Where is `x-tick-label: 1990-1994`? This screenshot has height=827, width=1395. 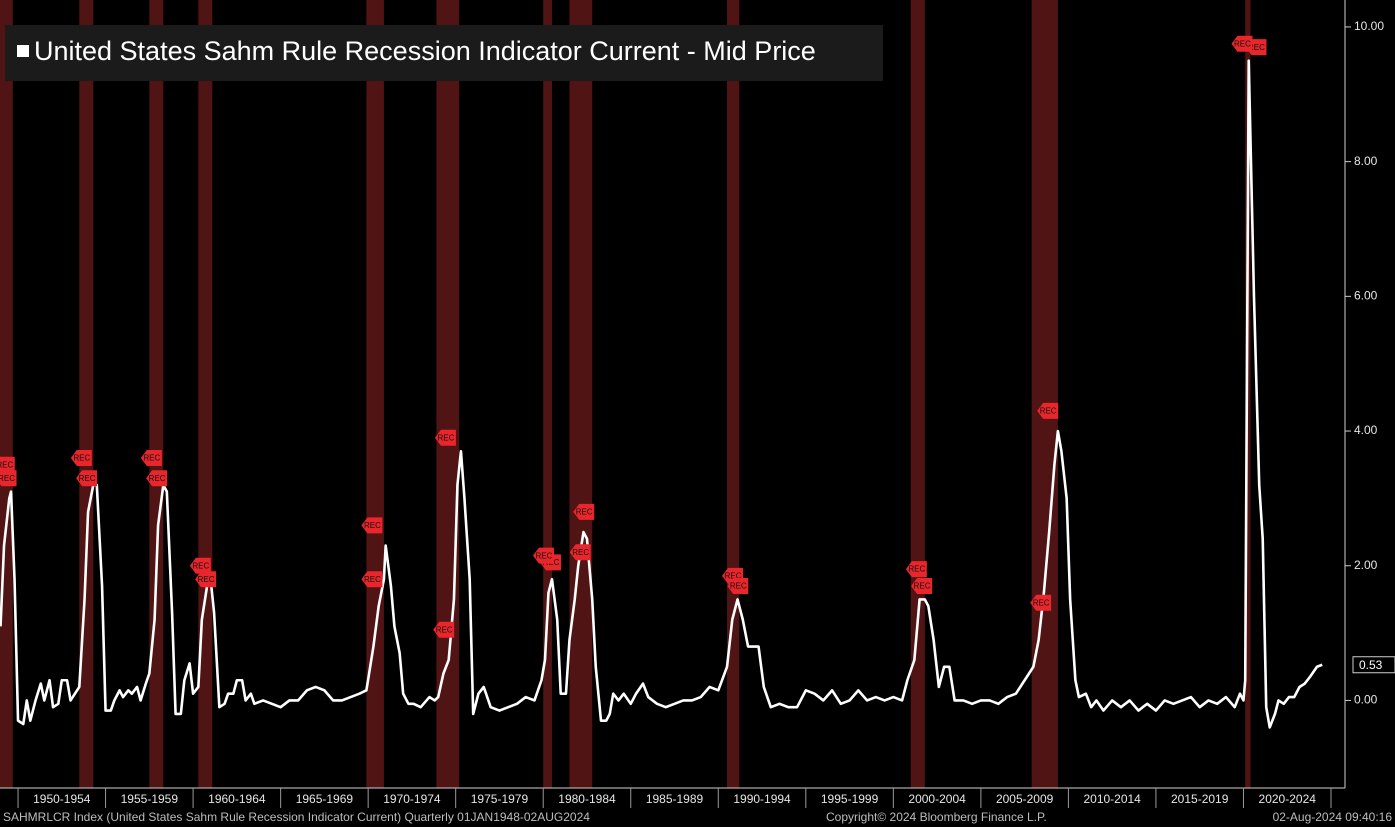 x-tick-label: 1990-1994 is located at coordinates (762, 799).